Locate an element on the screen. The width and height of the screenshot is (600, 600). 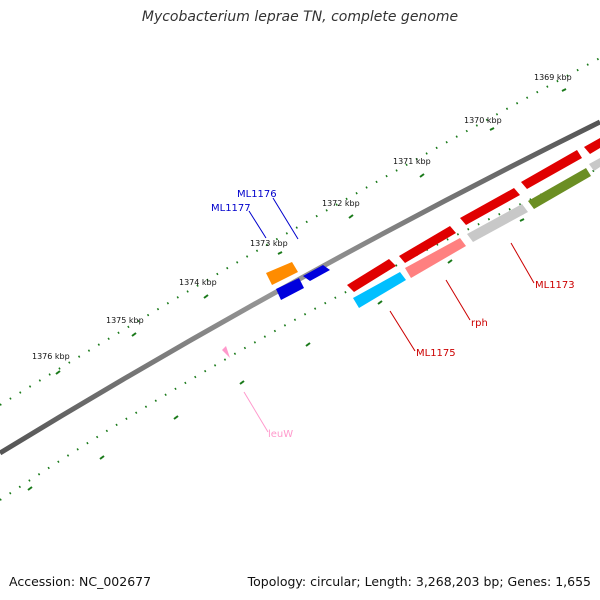
gene-olive-arrow is located at coordinates (559, 188).